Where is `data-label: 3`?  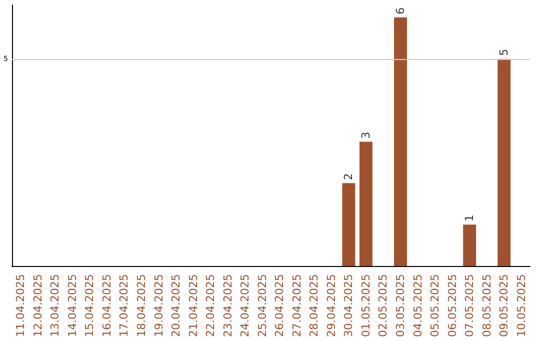
data-label: 3 is located at coordinates (365, 135).